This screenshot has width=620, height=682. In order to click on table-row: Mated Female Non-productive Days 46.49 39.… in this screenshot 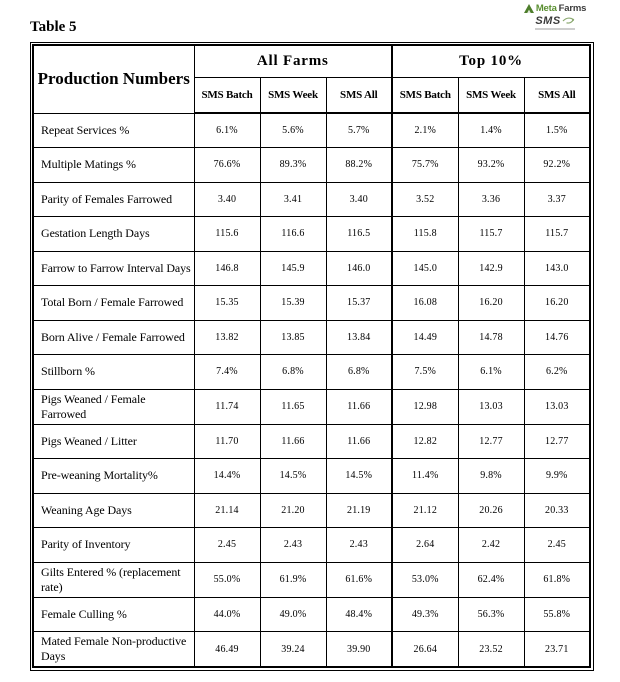, I will do `click(311, 649)`.